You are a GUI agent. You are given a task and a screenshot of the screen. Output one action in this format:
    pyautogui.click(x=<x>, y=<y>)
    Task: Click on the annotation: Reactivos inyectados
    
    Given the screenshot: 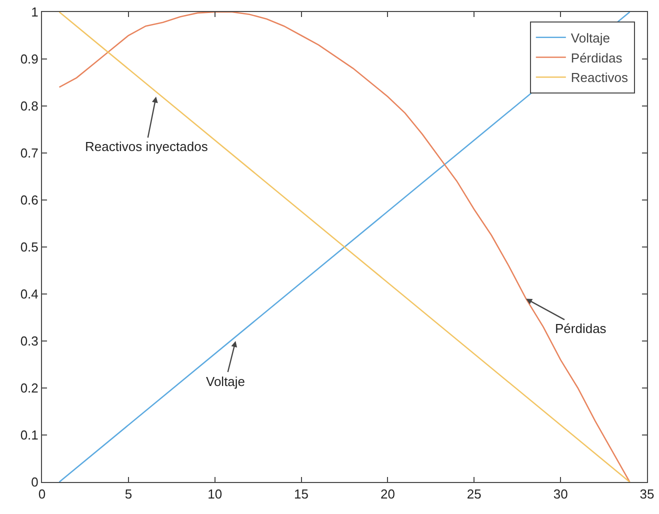 What is the action you would take?
    pyautogui.click(x=146, y=146)
    